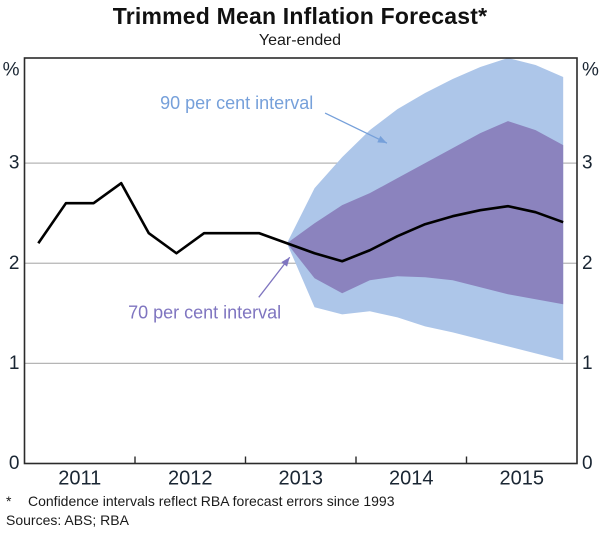 This screenshot has height=535, width=600. What do you see at coordinates (522, 479) in the screenshot?
I see `x-axis-year-label: 2015` at bounding box center [522, 479].